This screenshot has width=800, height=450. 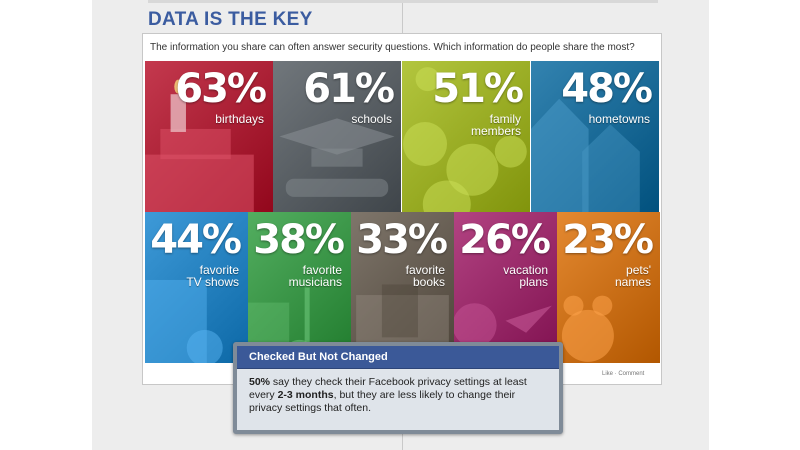 I want to click on tile-label-line: family, so click(x=505, y=119).